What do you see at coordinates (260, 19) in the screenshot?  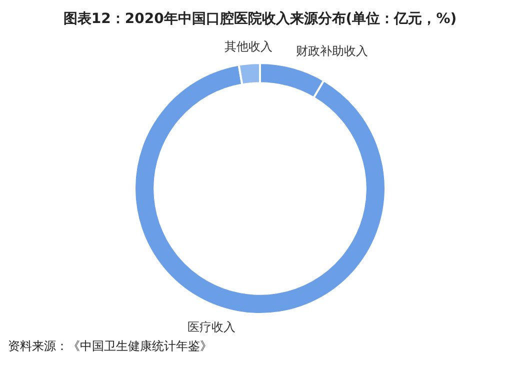 I see `chart-title: 图表12：2020年中国口腔医院收入来源分布(单位：亿元，%)` at bounding box center [260, 19].